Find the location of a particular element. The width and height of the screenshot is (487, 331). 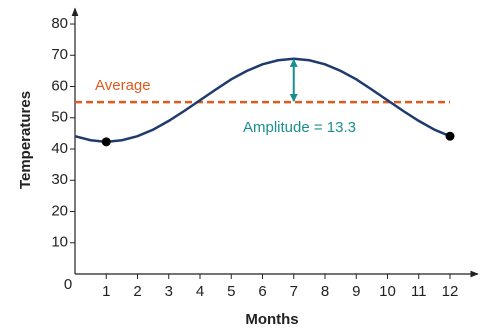

x-tick-label: 3 is located at coordinates (169, 291).